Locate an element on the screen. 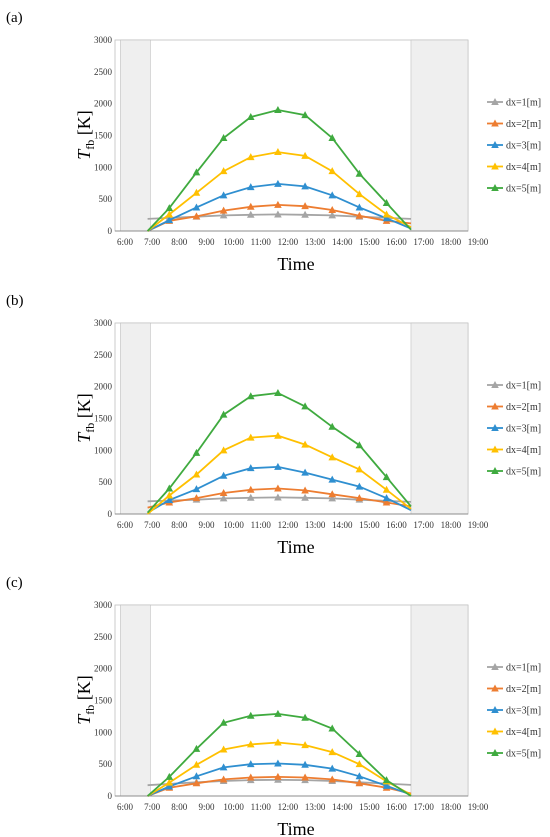 This screenshot has height=837, width=550. x-tick-label: 19:00 is located at coordinates (478, 242).